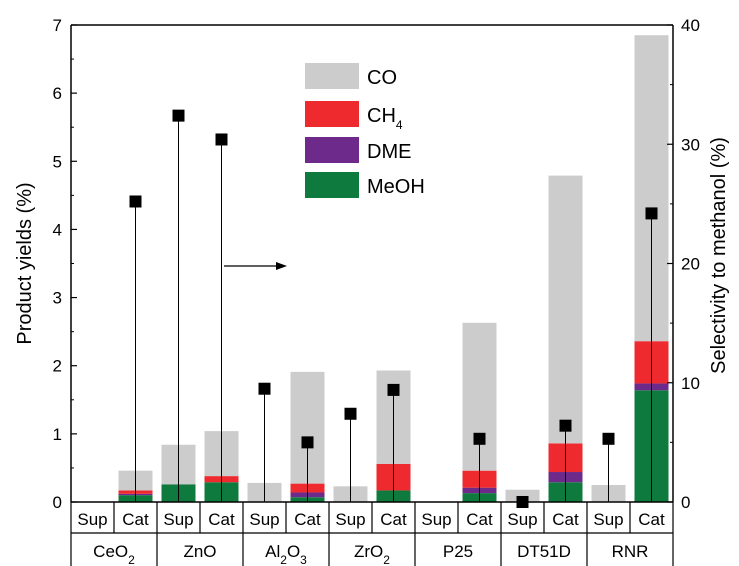 This screenshot has width=739, height=566. Describe the element at coordinates (293, 551) in the screenshot. I see `group-label-2-part: O` at that location.